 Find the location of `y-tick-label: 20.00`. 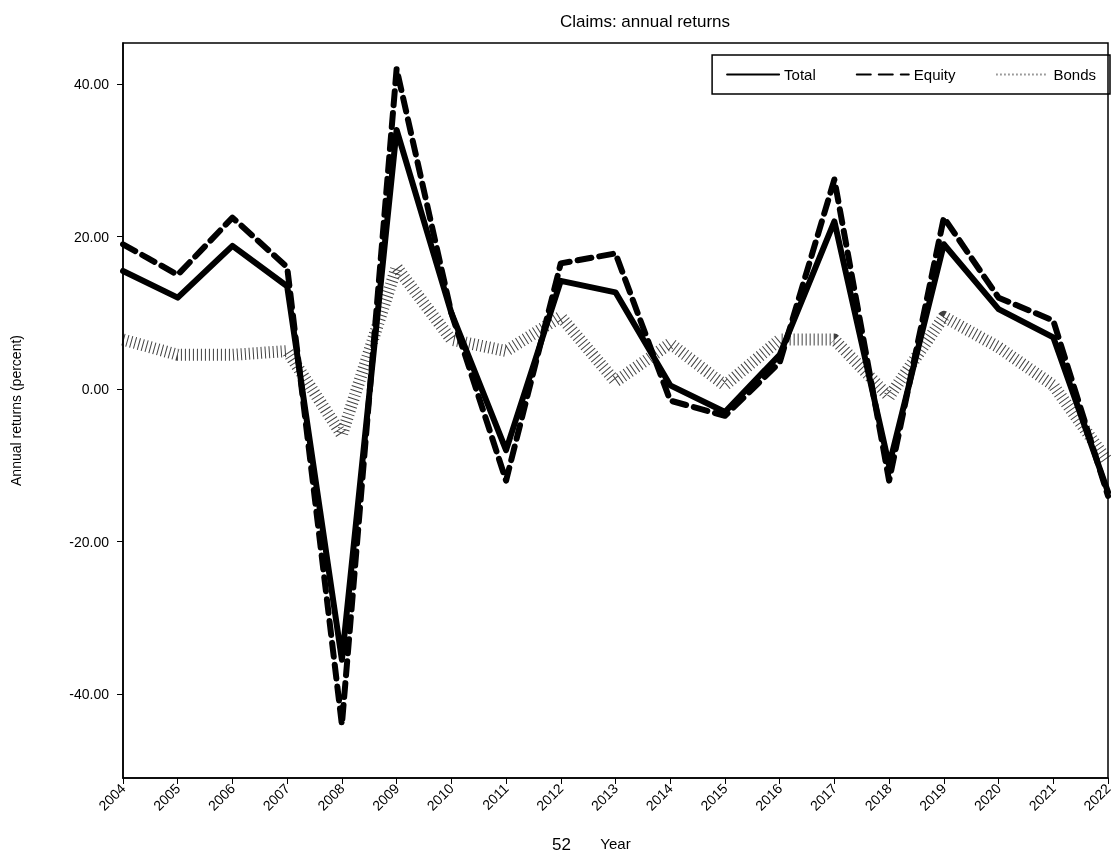

y-tick-label: 20.00 is located at coordinates (91, 236).